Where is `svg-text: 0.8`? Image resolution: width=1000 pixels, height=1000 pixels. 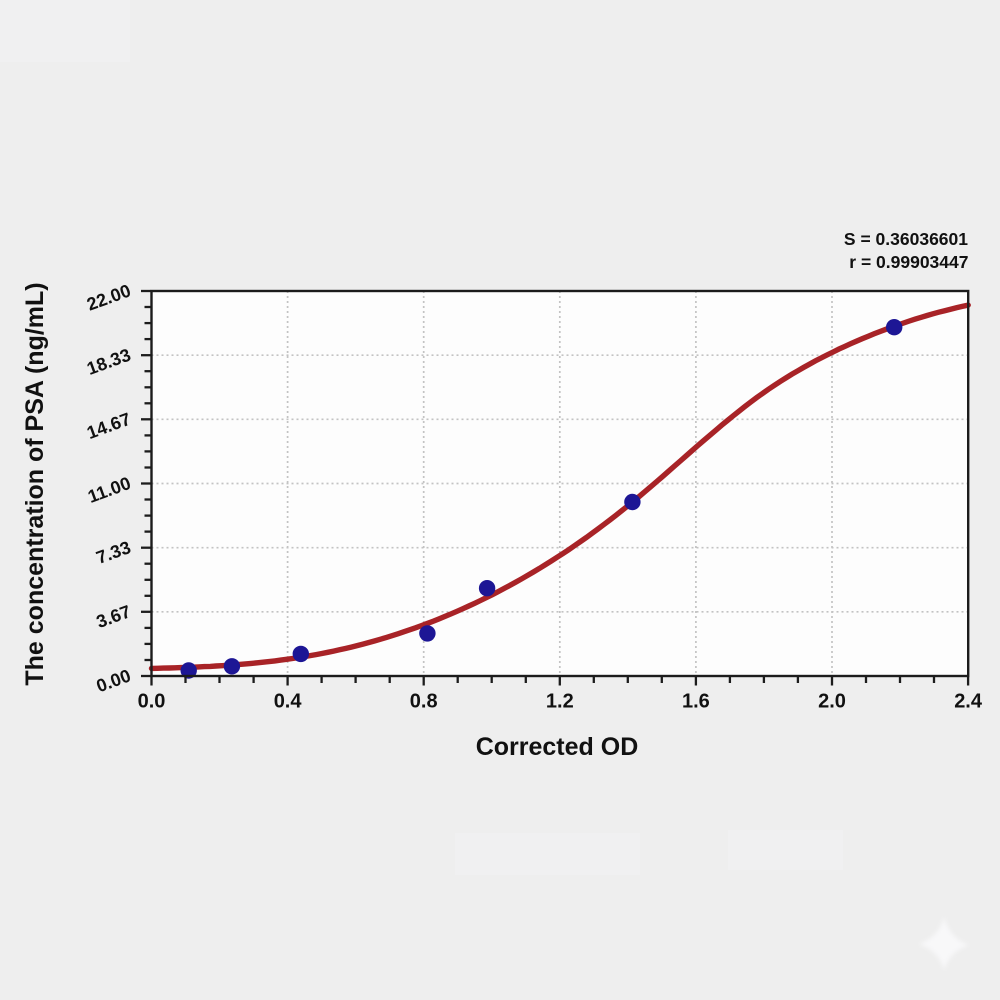 svg-text: 0.8 is located at coordinates (424, 702).